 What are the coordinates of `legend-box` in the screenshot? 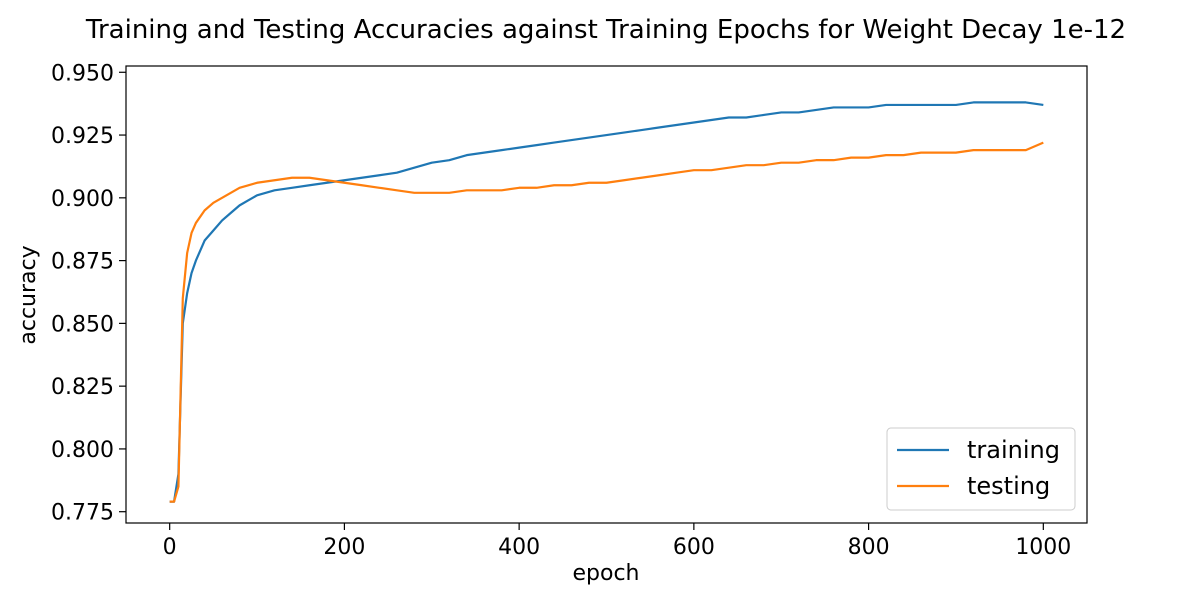 It's located at (981, 469).